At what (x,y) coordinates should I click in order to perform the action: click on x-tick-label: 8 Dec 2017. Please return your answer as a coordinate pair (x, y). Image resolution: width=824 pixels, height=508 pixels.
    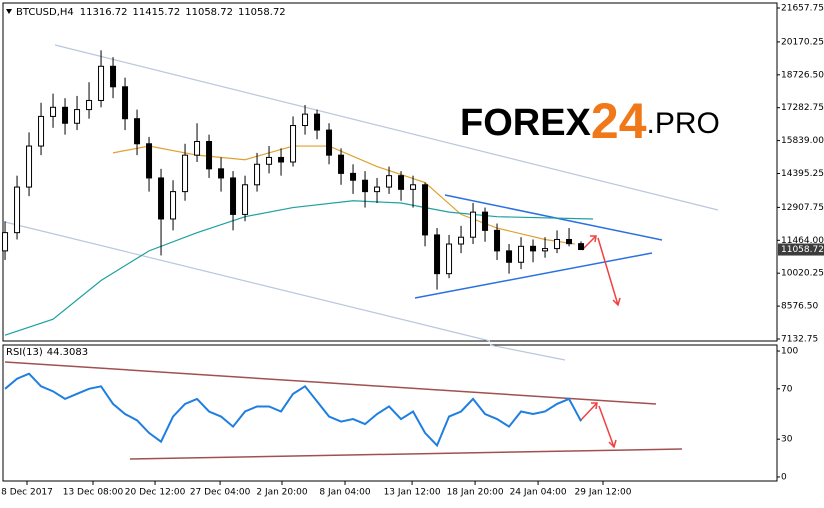
    Looking at the image, I should click on (27, 493).